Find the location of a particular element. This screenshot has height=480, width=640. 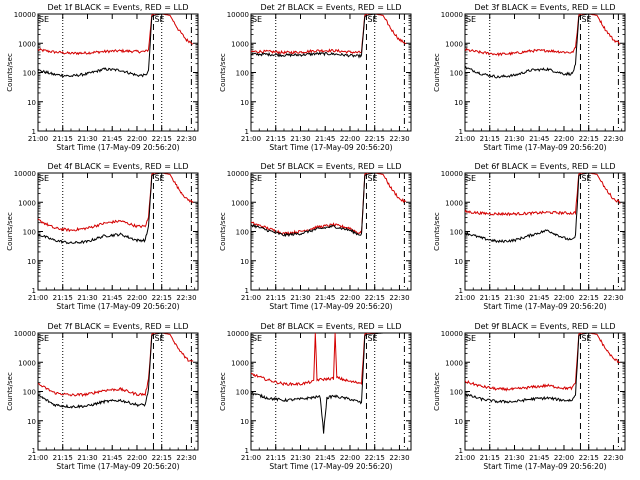

panel-title: Det 3f BLACK = Events, RED = LLD is located at coordinates (544, 7).